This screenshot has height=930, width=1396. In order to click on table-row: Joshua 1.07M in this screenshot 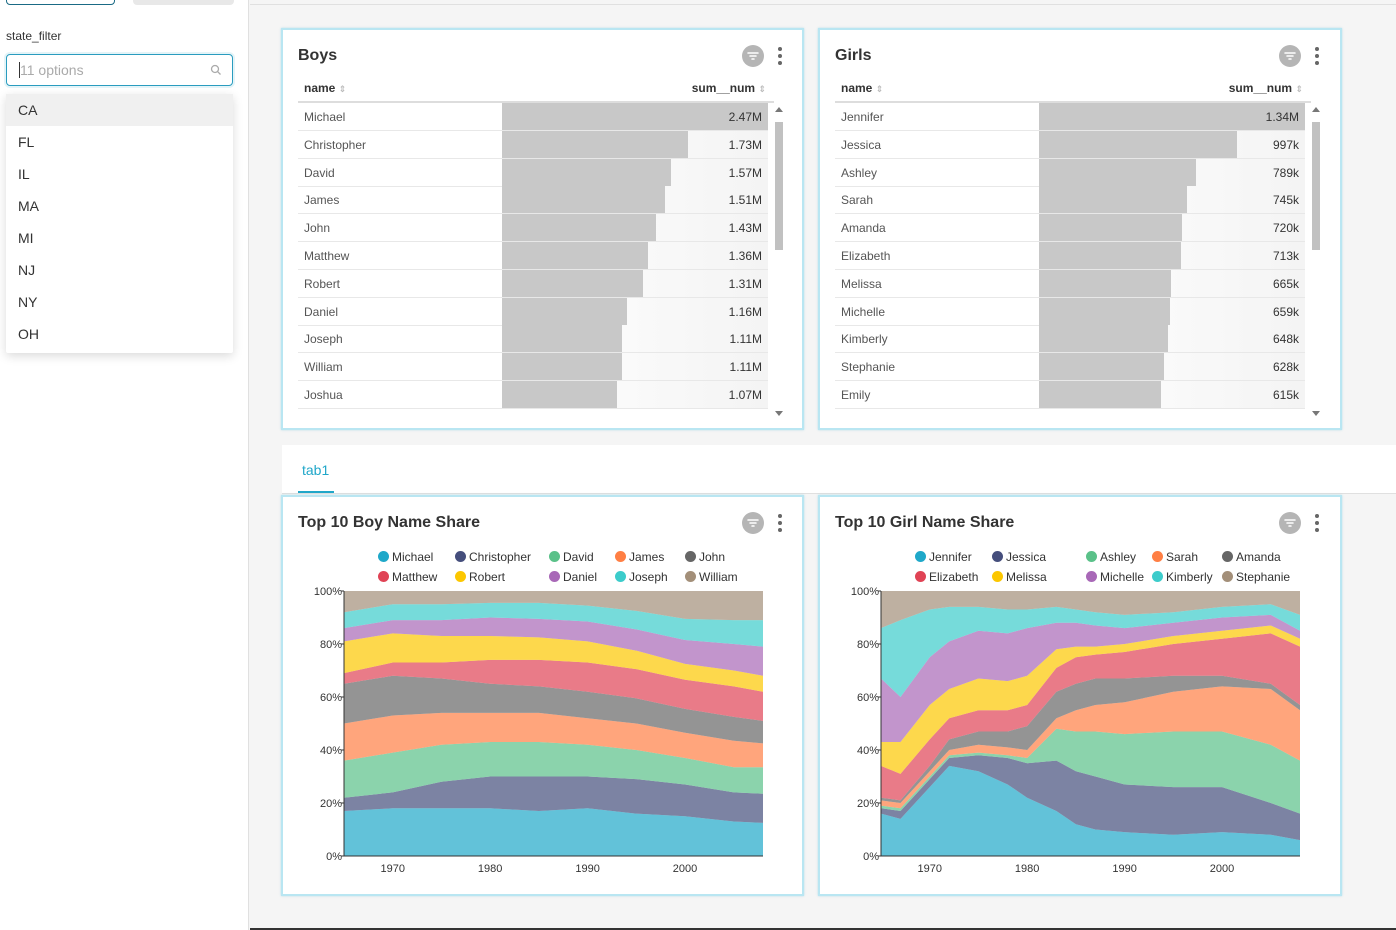, I will do `click(533, 395)`.